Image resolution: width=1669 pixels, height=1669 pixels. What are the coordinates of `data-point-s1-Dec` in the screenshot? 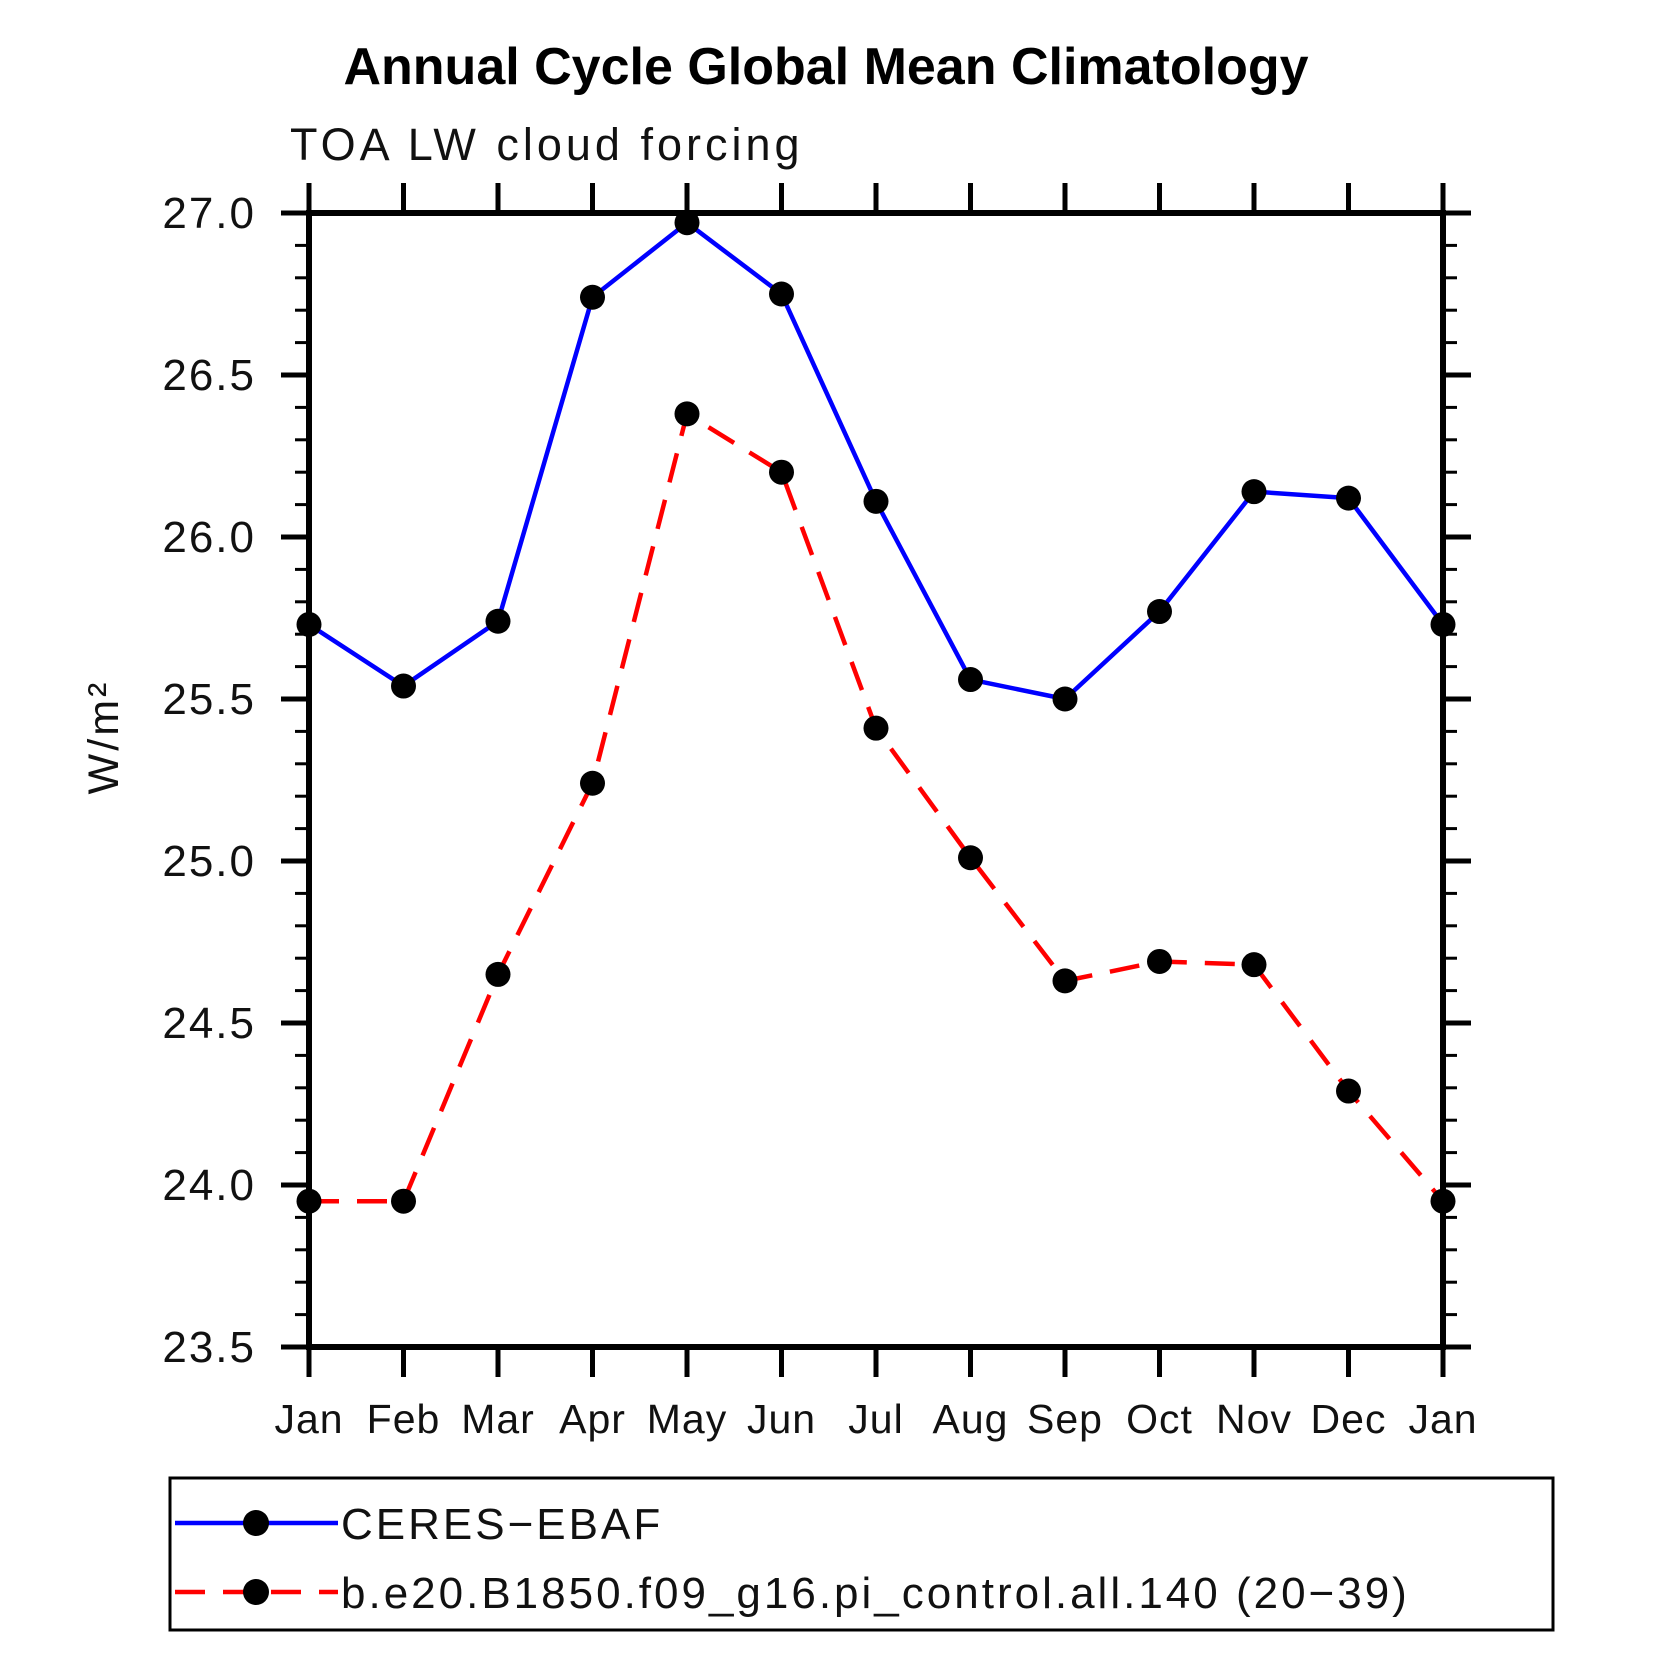 It's located at (1348, 1091).